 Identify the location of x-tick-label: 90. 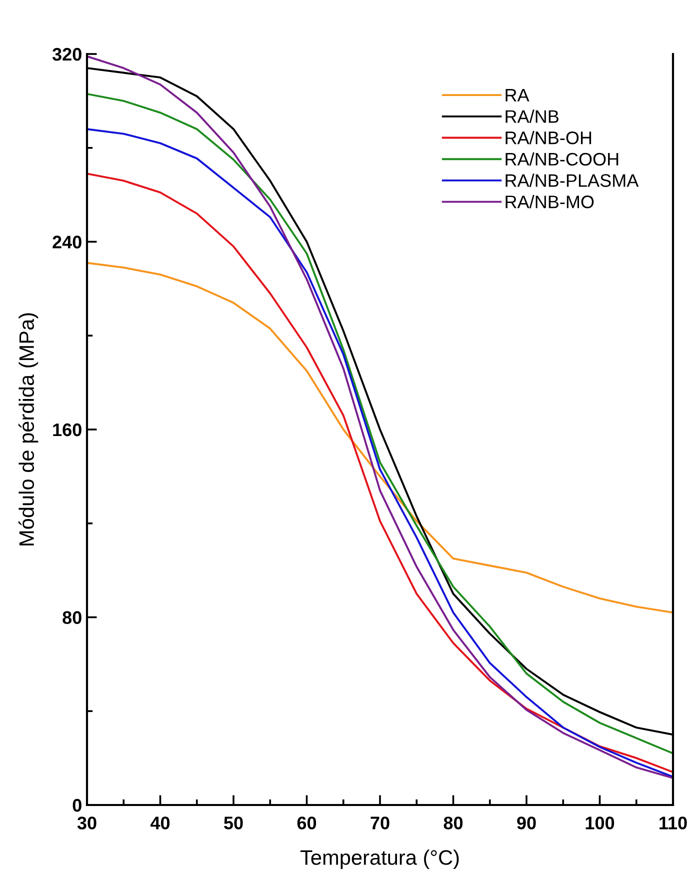
(526, 823).